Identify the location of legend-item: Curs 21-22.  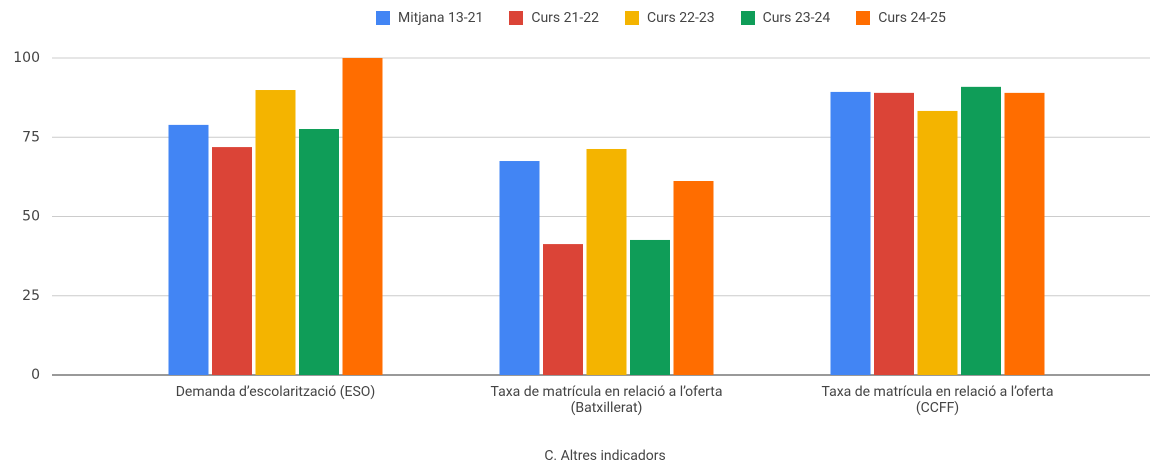
(554, 18).